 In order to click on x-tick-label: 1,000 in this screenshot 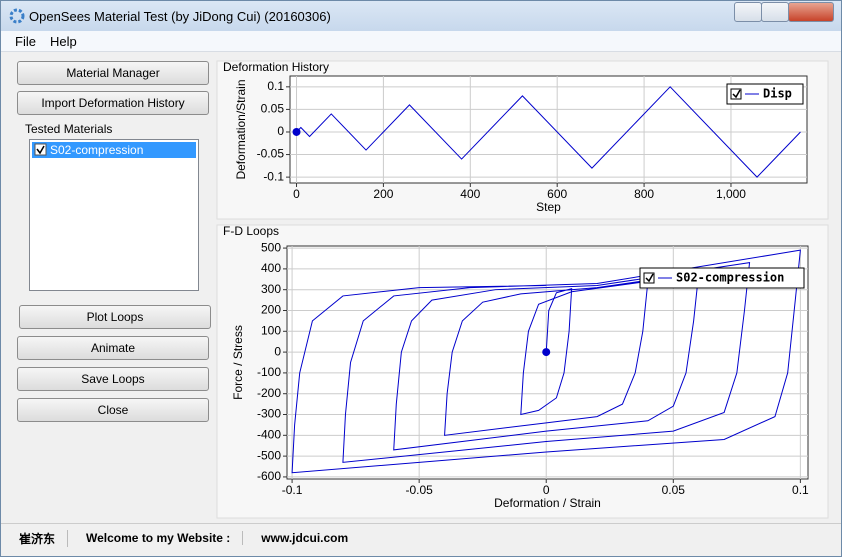, I will do `click(731, 194)`.